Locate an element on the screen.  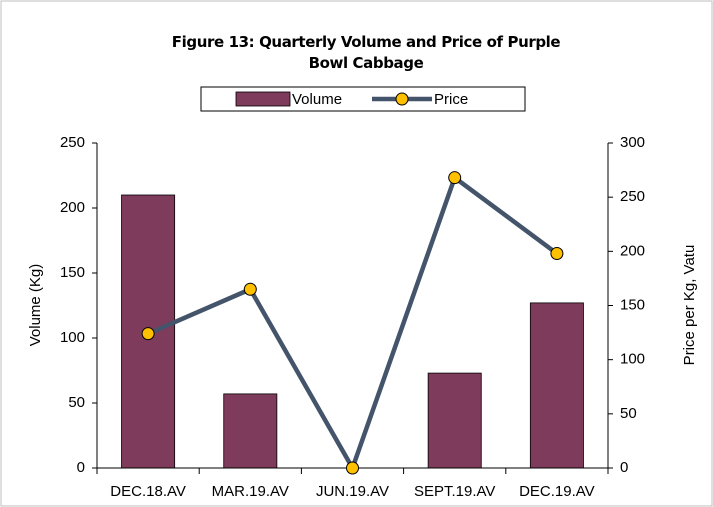
x-tick-label: DEC.18.AV is located at coordinates (148, 491).